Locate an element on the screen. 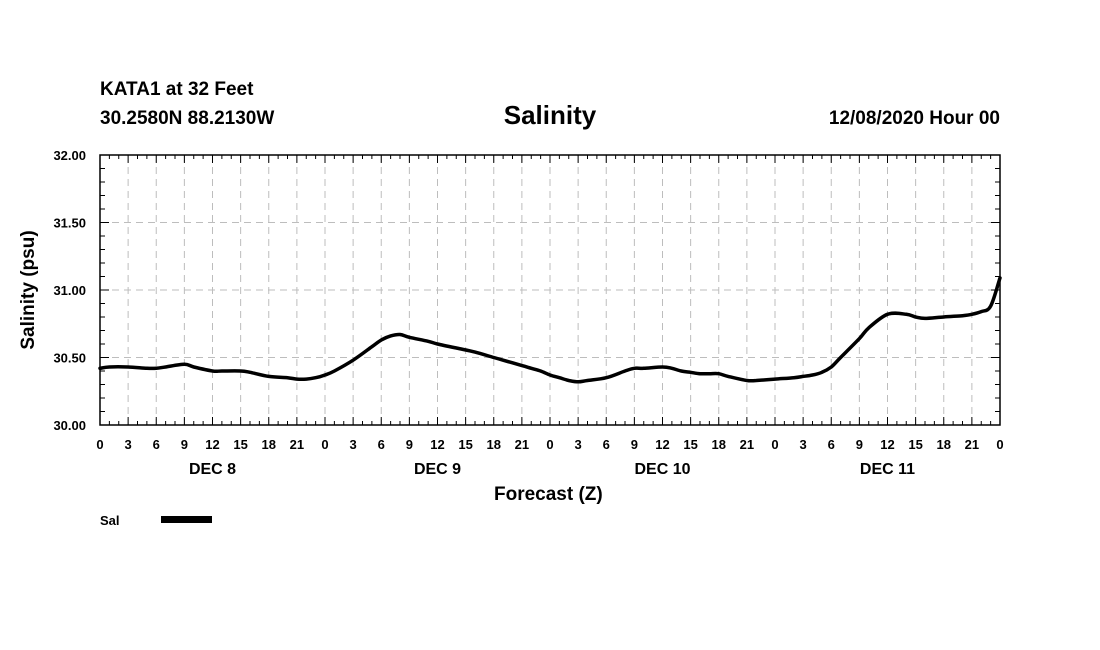 The width and height of the screenshot is (1100, 650). day-label: DEC 10 is located at coordinates (662, 469).